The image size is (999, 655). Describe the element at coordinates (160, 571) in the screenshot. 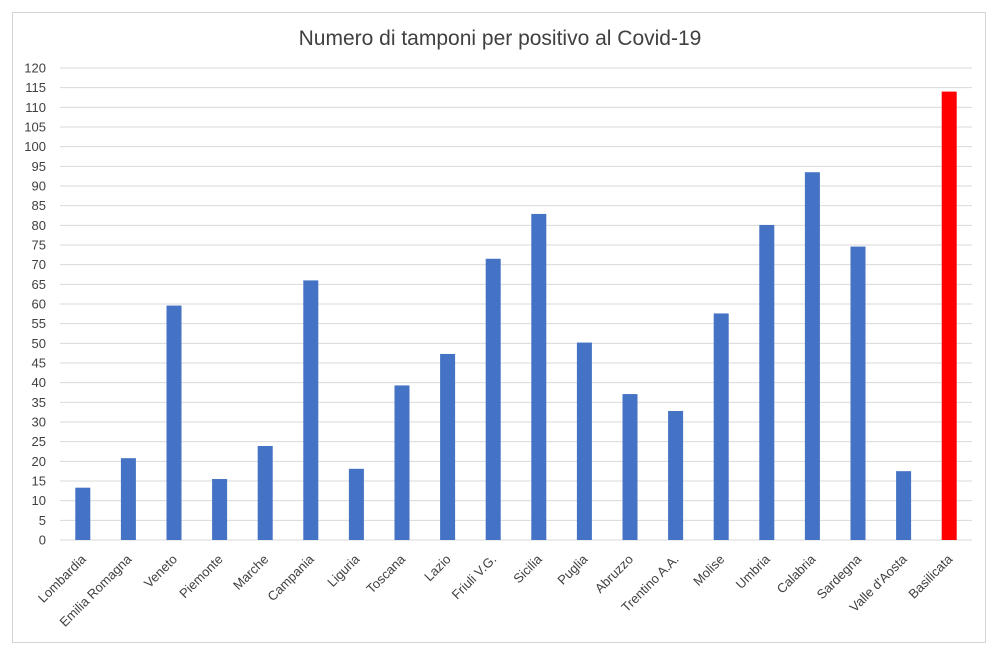

I see `x-tick-label: Veneto` at that location.